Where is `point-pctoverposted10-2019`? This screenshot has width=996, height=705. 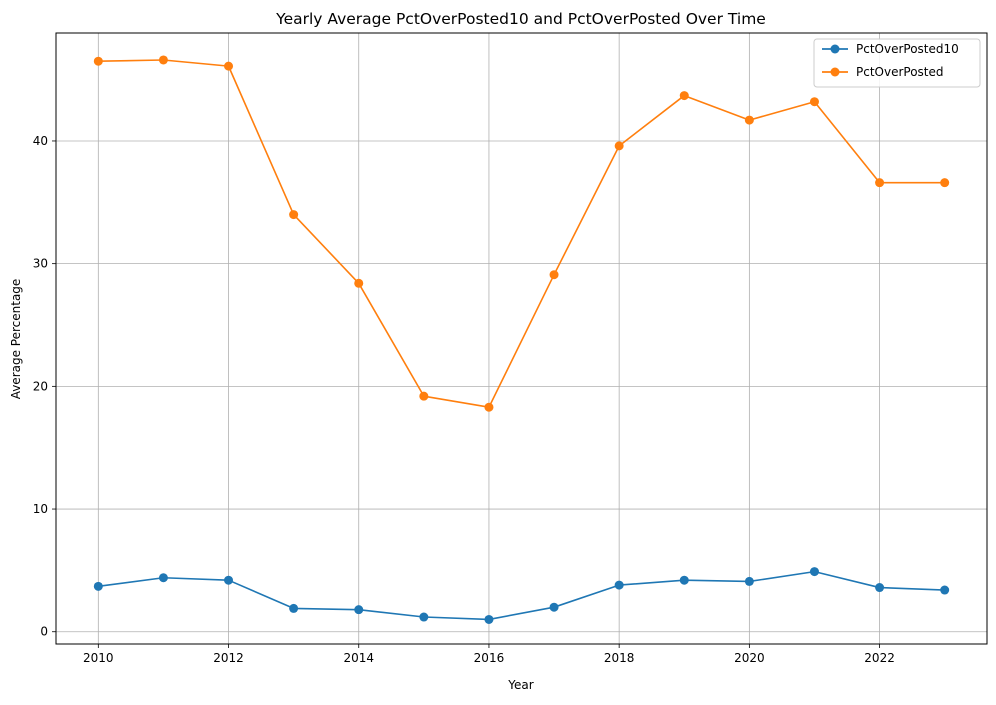 point-pctoverposted10-2019 is located at coordinates (684, 580).